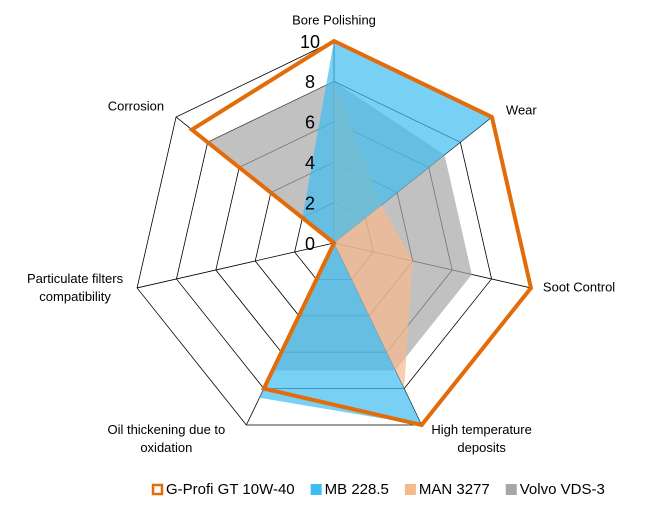  I want to click on legend-item: MB 228.5, so click(349, 489).